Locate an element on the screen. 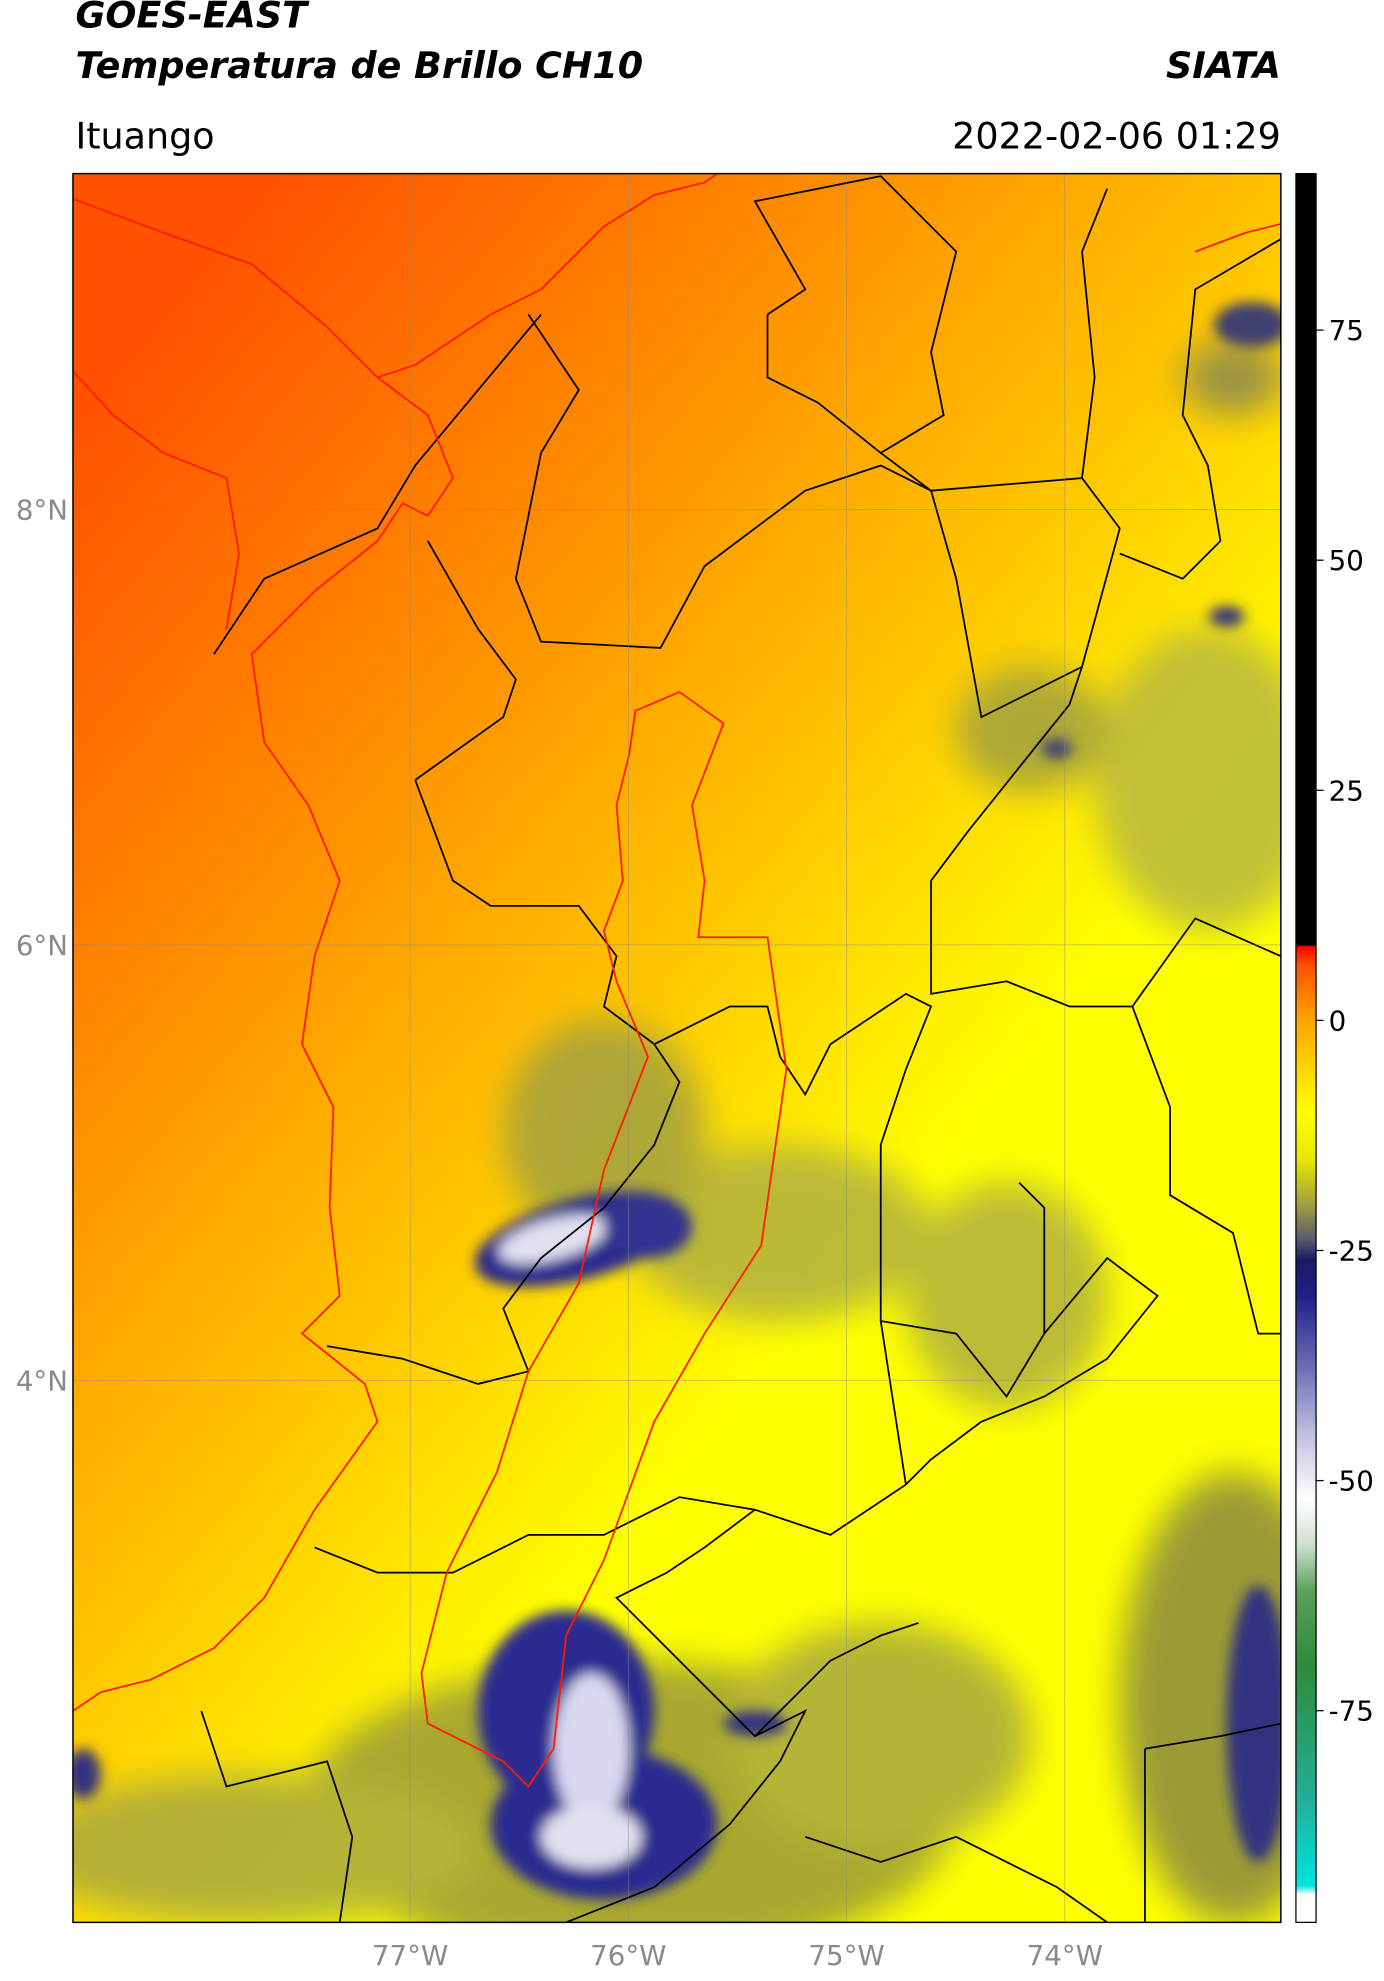  lat-tick-label: 6°N is located at coordinates (42, 945).